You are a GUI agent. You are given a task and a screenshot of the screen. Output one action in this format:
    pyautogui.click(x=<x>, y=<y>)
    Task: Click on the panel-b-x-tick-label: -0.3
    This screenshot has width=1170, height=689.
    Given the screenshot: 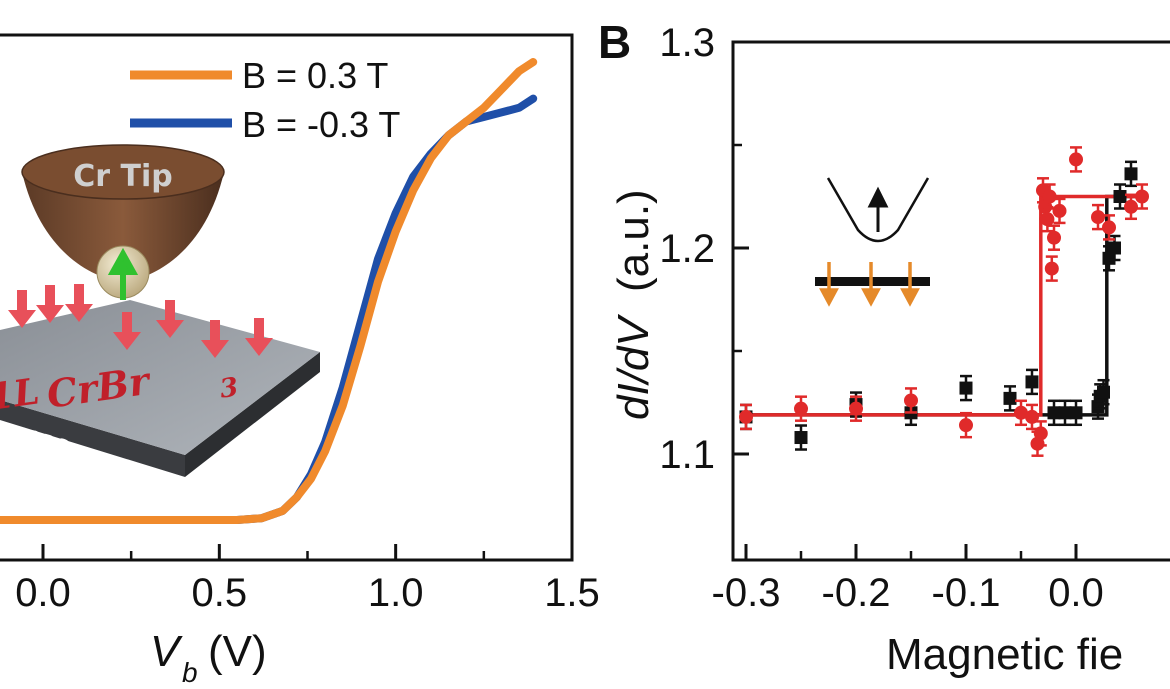 What is the action you would take?
    pyautogui.click(x=746, y=593)
    